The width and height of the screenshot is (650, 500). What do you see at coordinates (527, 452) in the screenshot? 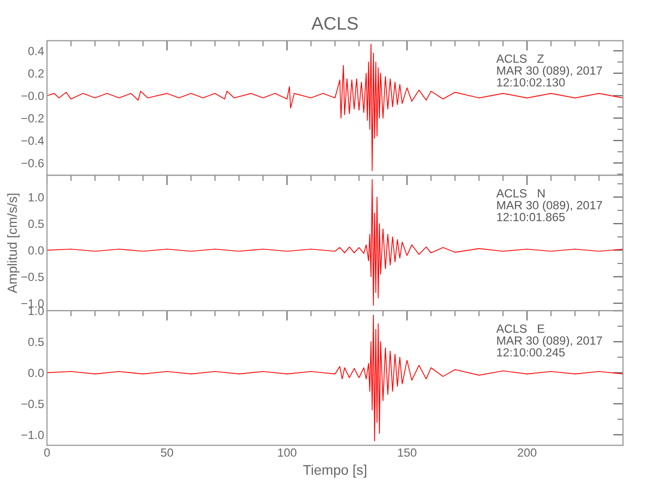
I see `x-tick-label: 200` at bounding box center [527, 452].